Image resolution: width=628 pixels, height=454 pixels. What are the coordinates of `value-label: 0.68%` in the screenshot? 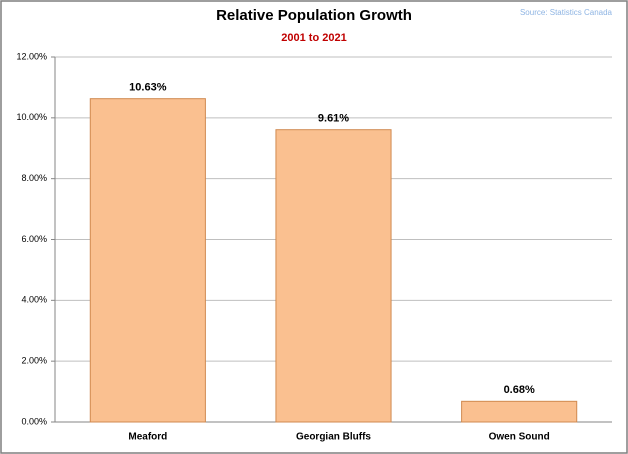 It's located at (519, 390).